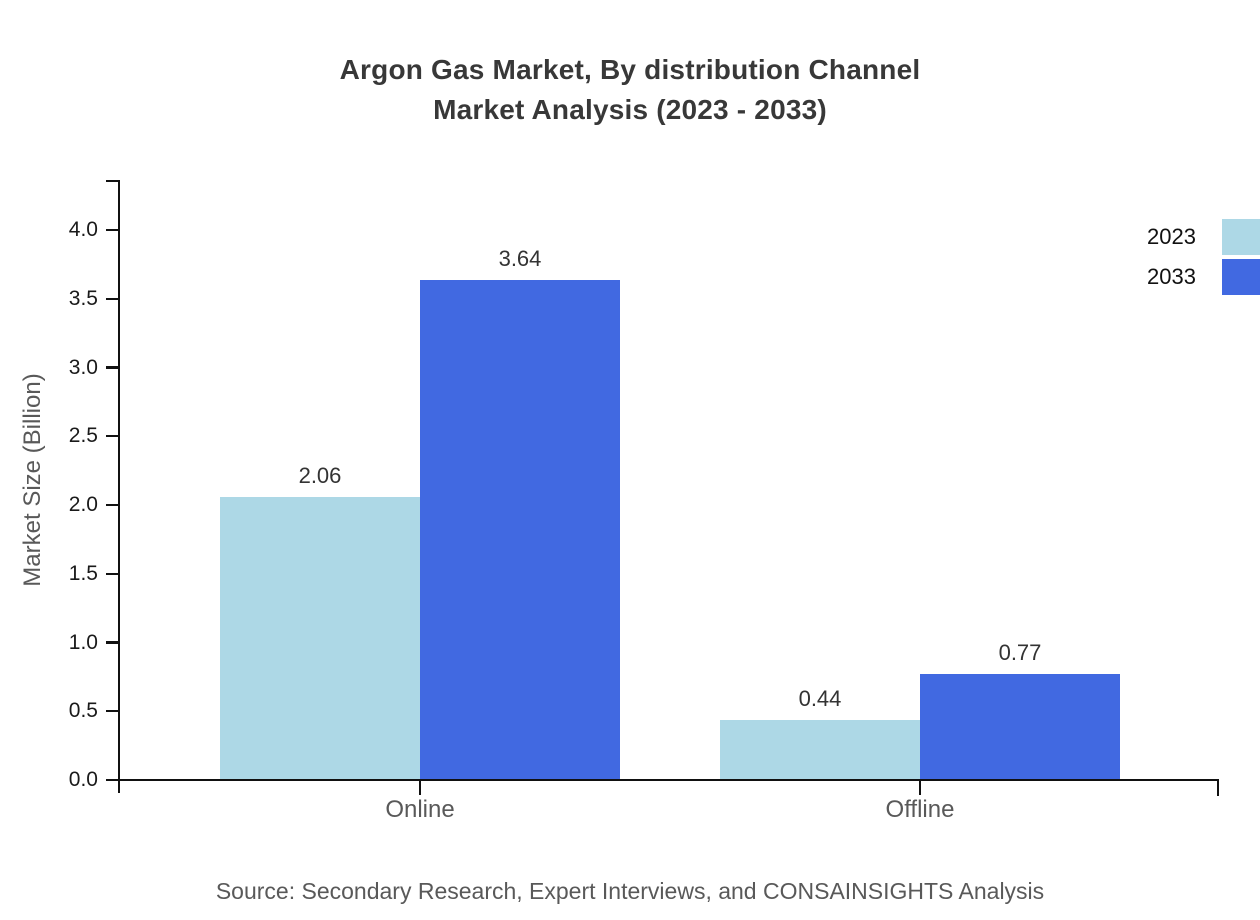 The width and height of the screenshot is (1260, 920). What do you see at coordinates (920, 809) in the screenshot?
I see `x-category-label-offline: Offline` at bounding box center [920, 809].